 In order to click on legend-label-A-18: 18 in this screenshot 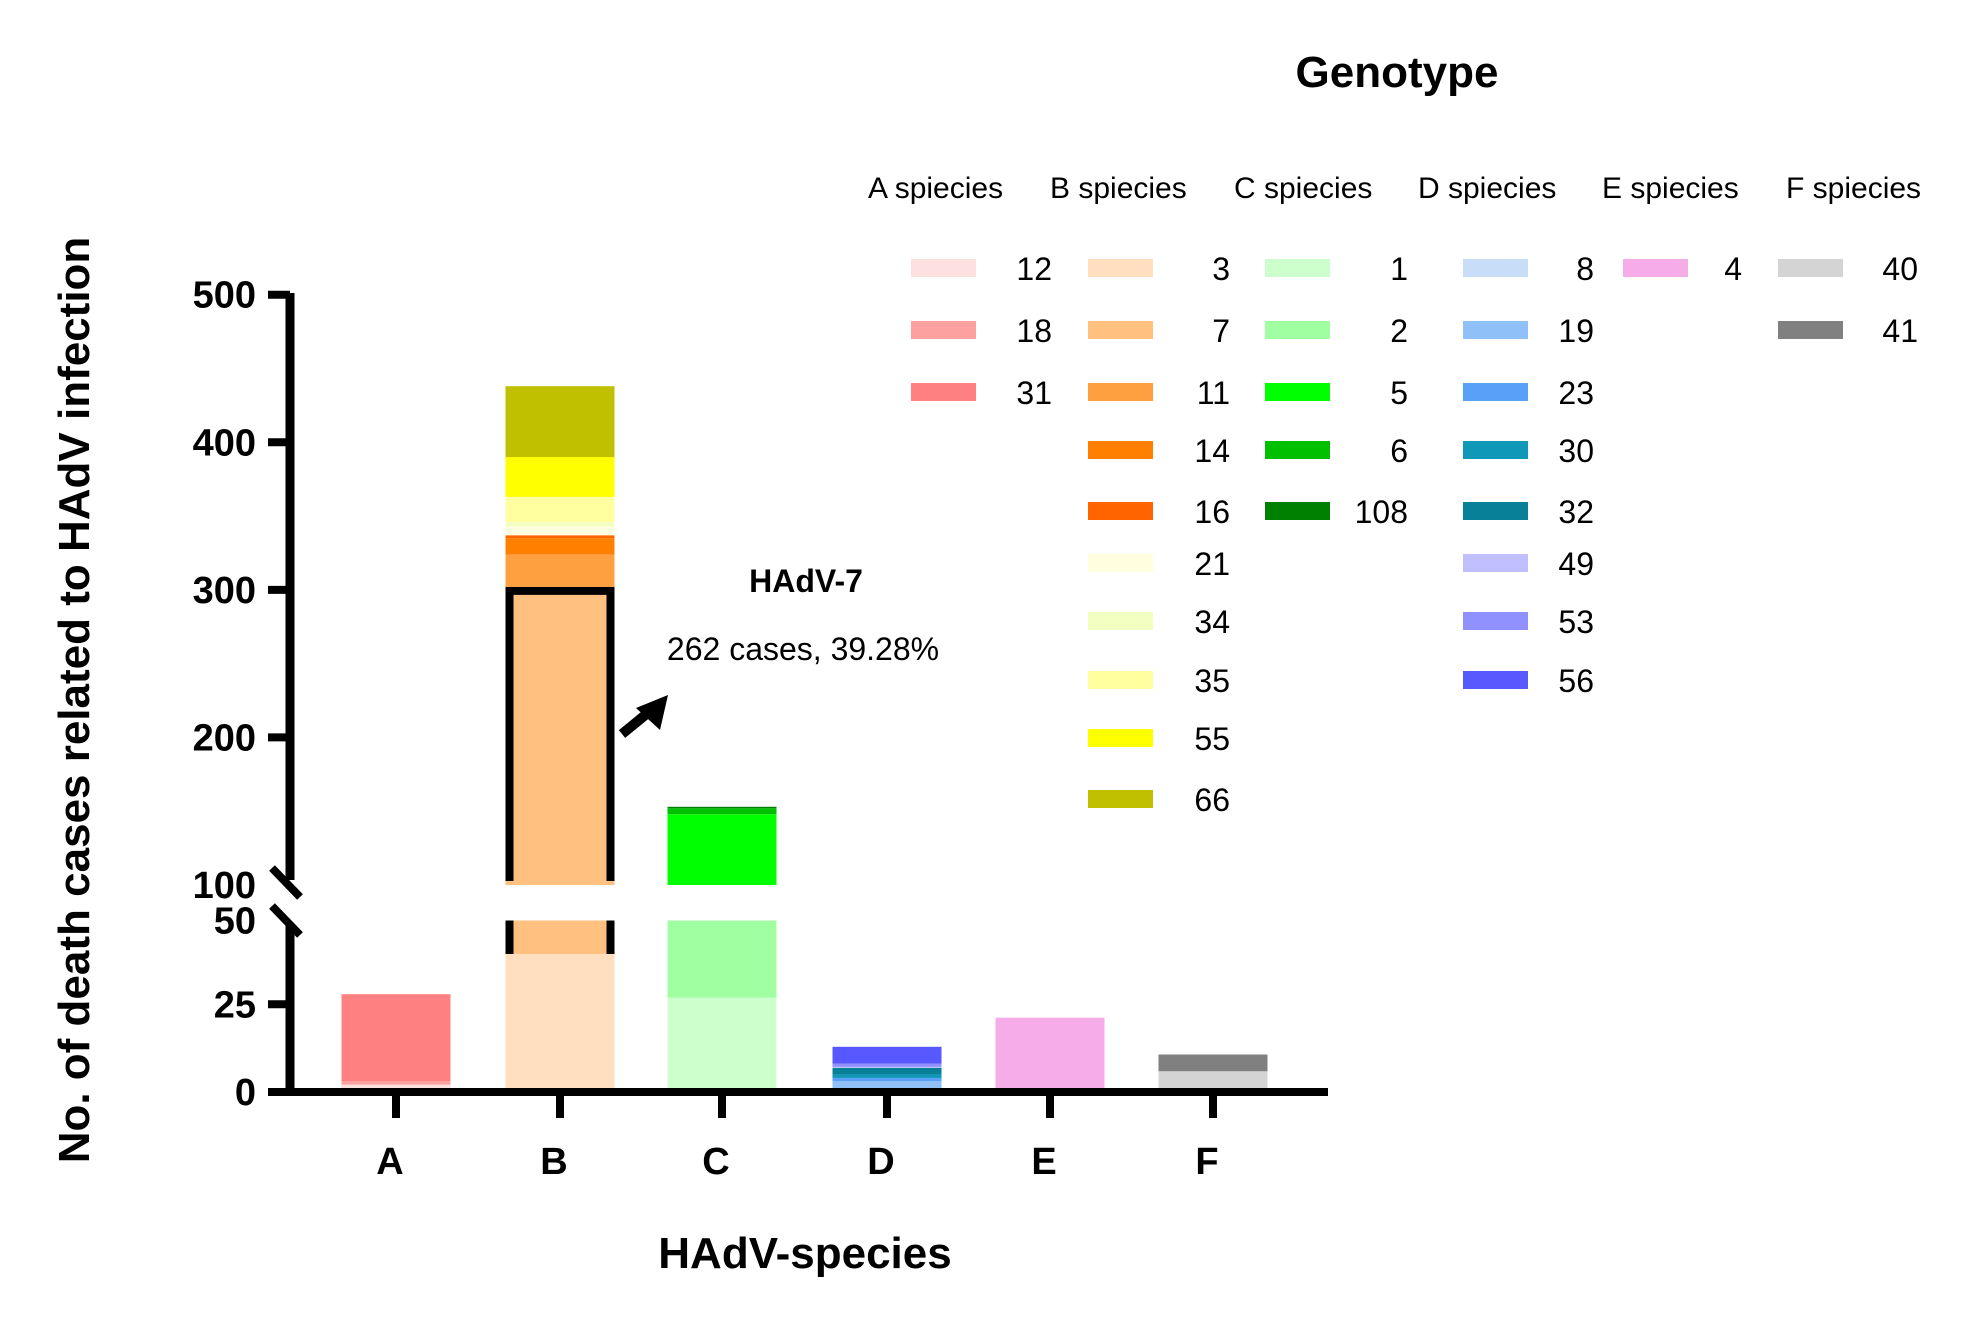, I will do `click(1034, 331)`.